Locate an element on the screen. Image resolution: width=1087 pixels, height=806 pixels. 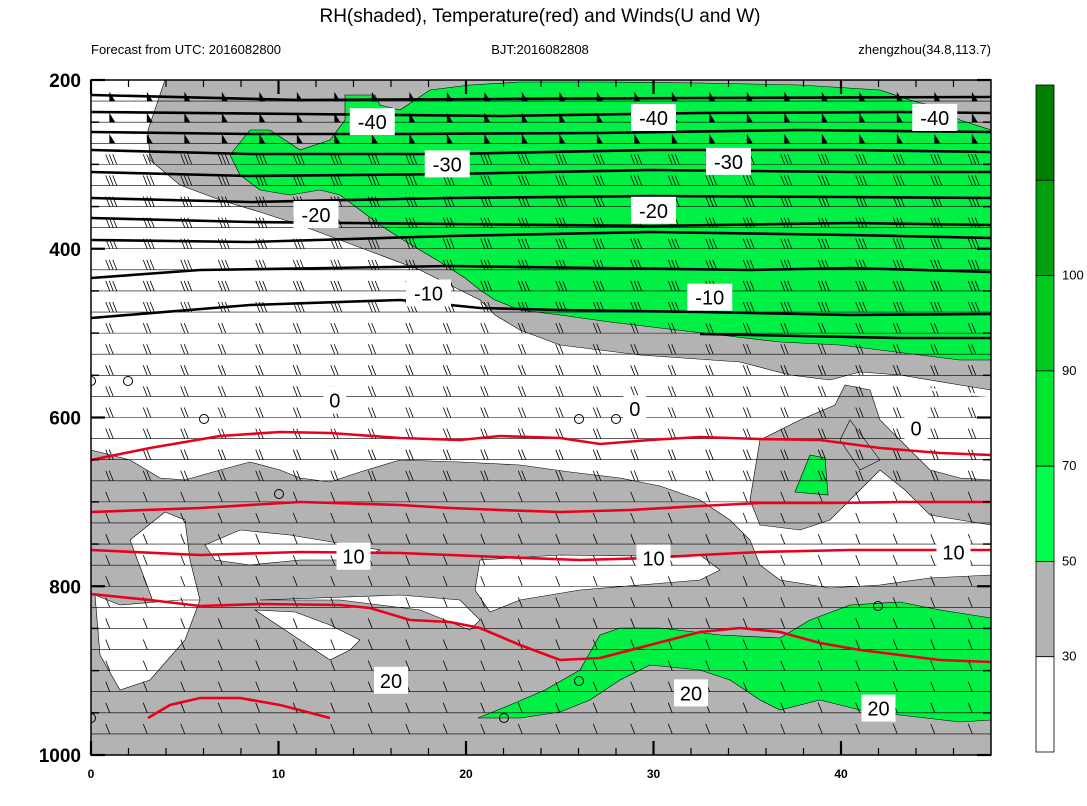
temperature-label: -40 is located at coordinates (935, 117).